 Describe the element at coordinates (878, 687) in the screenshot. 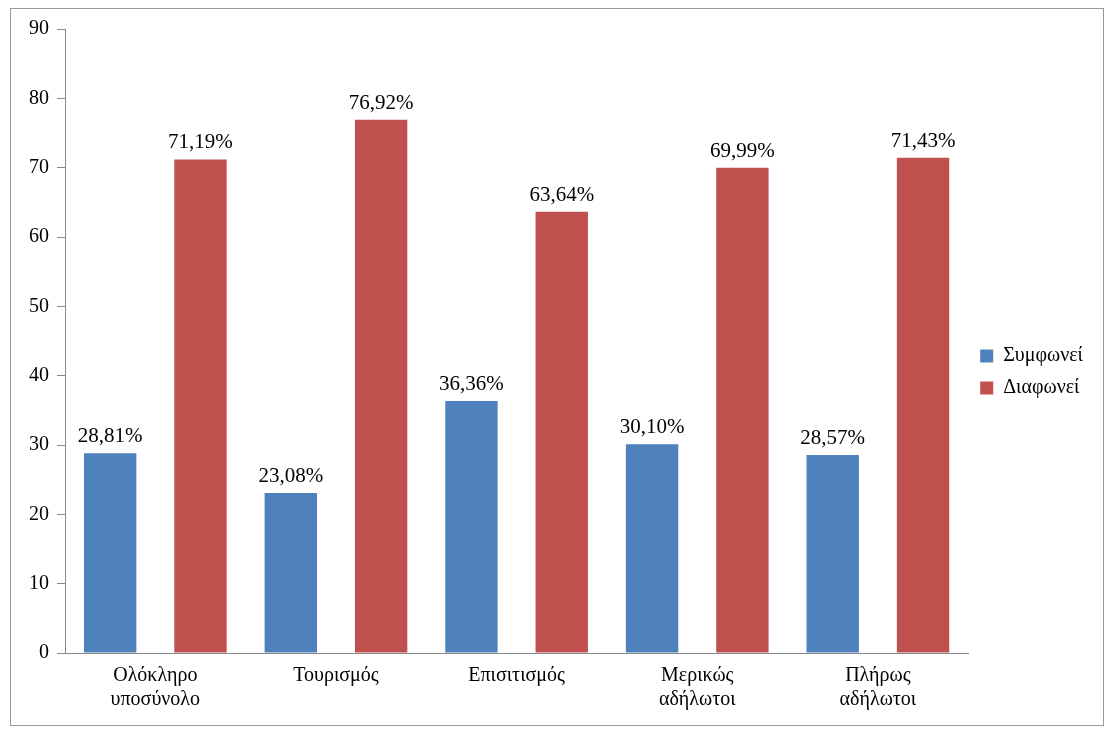

I see `x-tick-label: Πλήρως αδήλωτοι` at that location.